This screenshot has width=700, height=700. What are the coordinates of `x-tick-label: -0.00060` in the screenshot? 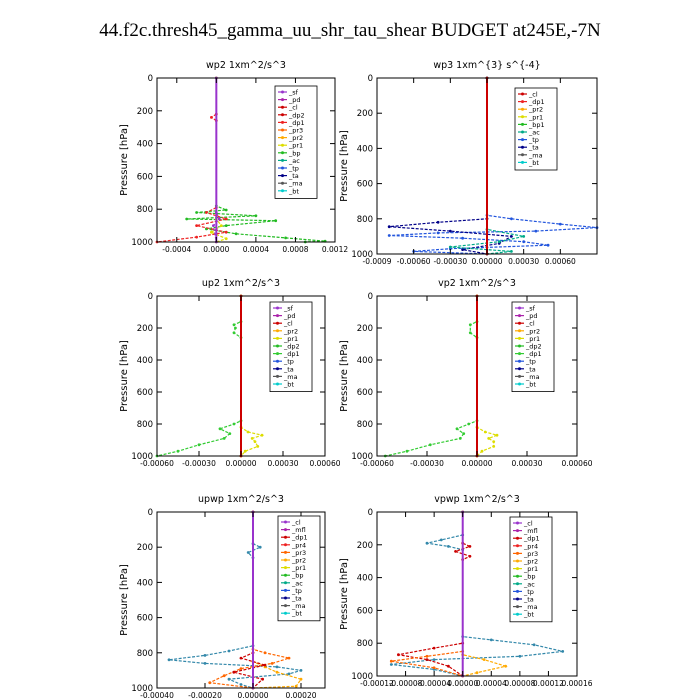 It's located at (377, 463).